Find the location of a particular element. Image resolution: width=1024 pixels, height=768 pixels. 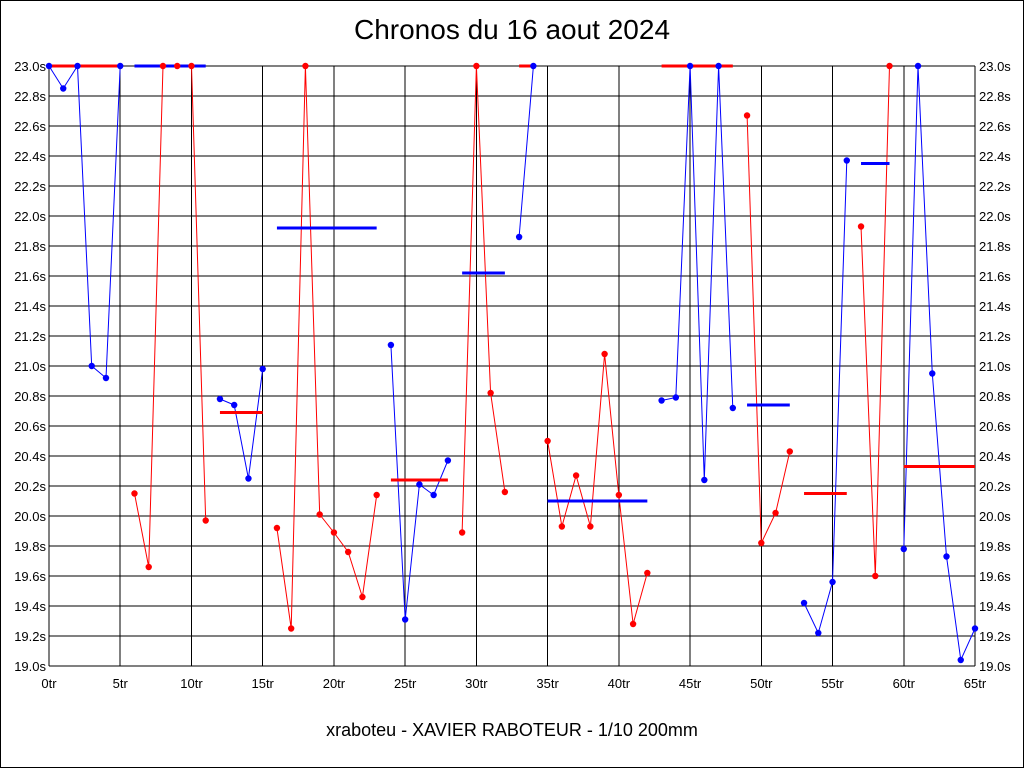

x-tick-label: 60tr is located at coordinates (904, 683).